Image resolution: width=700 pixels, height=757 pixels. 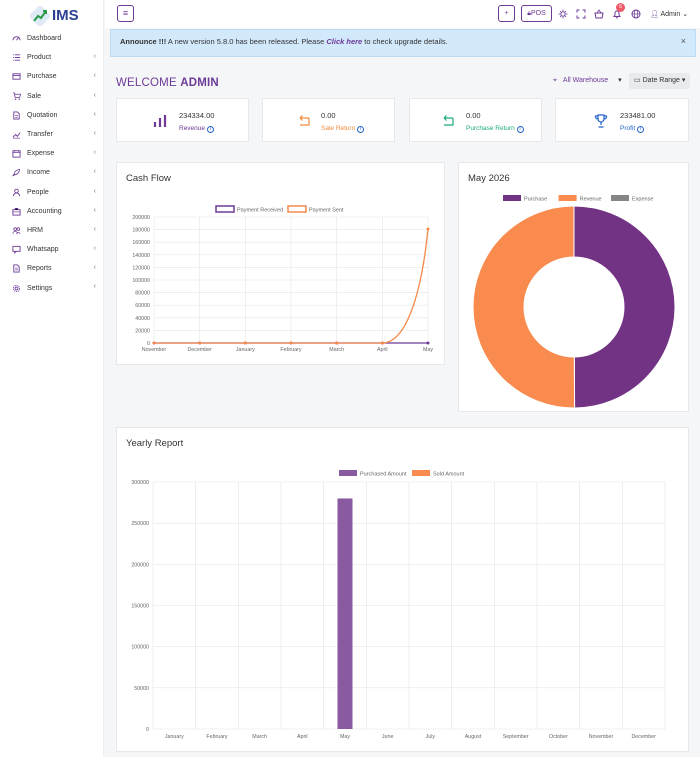 What do you see at coordinates (140, 565) in the screenshot?
I see `y-tick-label: 200000` at bounding box center [140, 565].